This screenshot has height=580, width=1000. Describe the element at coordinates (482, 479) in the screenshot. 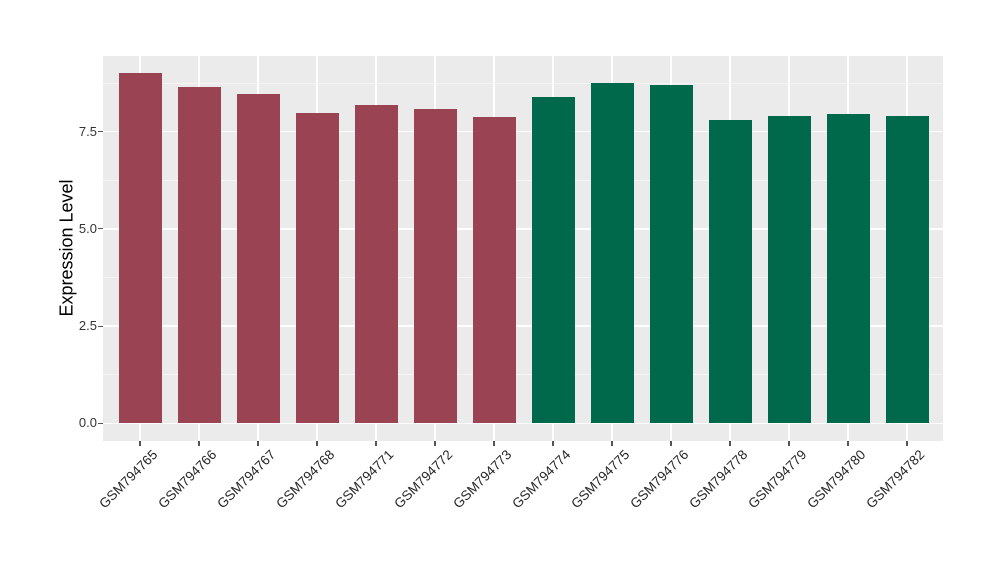

I see `x-tick-label: GSM794773` at that location.